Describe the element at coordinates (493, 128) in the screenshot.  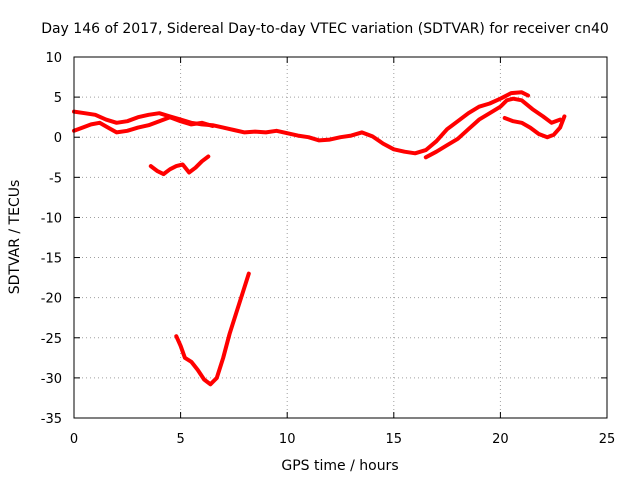
I see `series-arc-evening` at that location.